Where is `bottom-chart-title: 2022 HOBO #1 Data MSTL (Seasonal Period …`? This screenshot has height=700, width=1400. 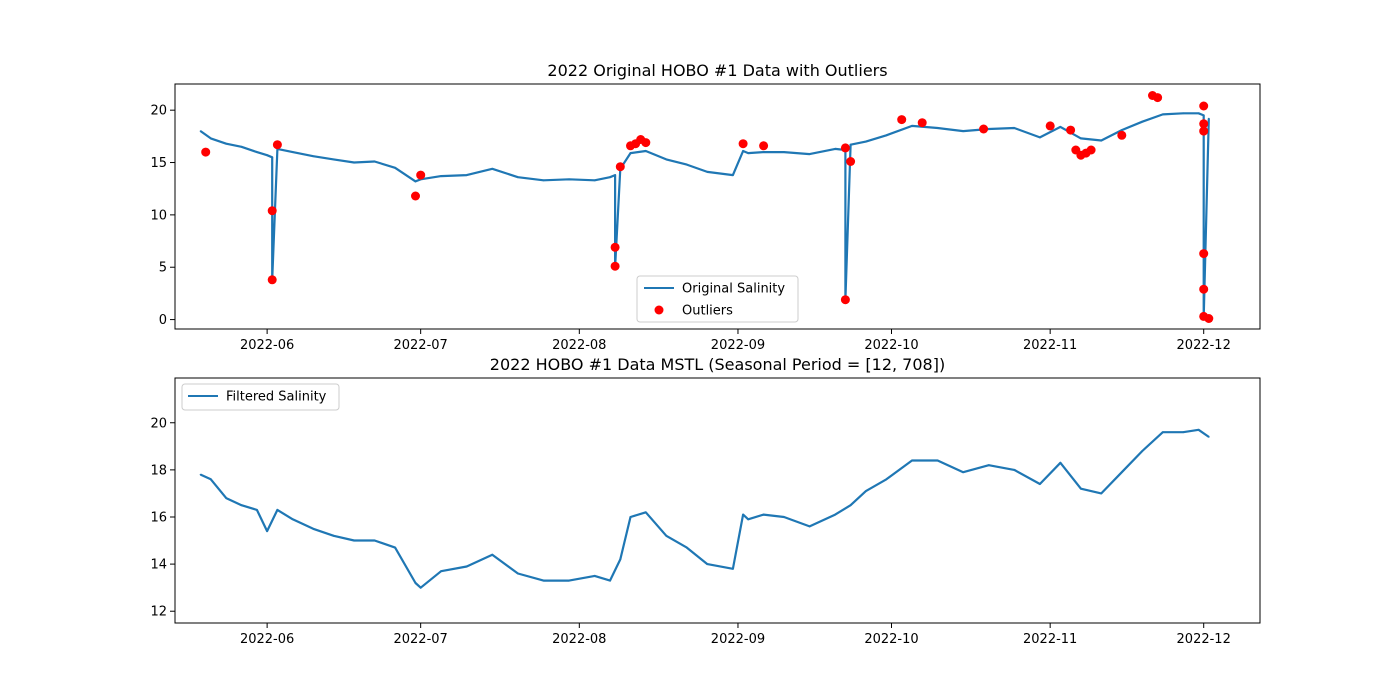
bottom-chart-title: 2022 HOBO #1 Data MSTL (Seasonal Period … is located at coordinates (717, 364).